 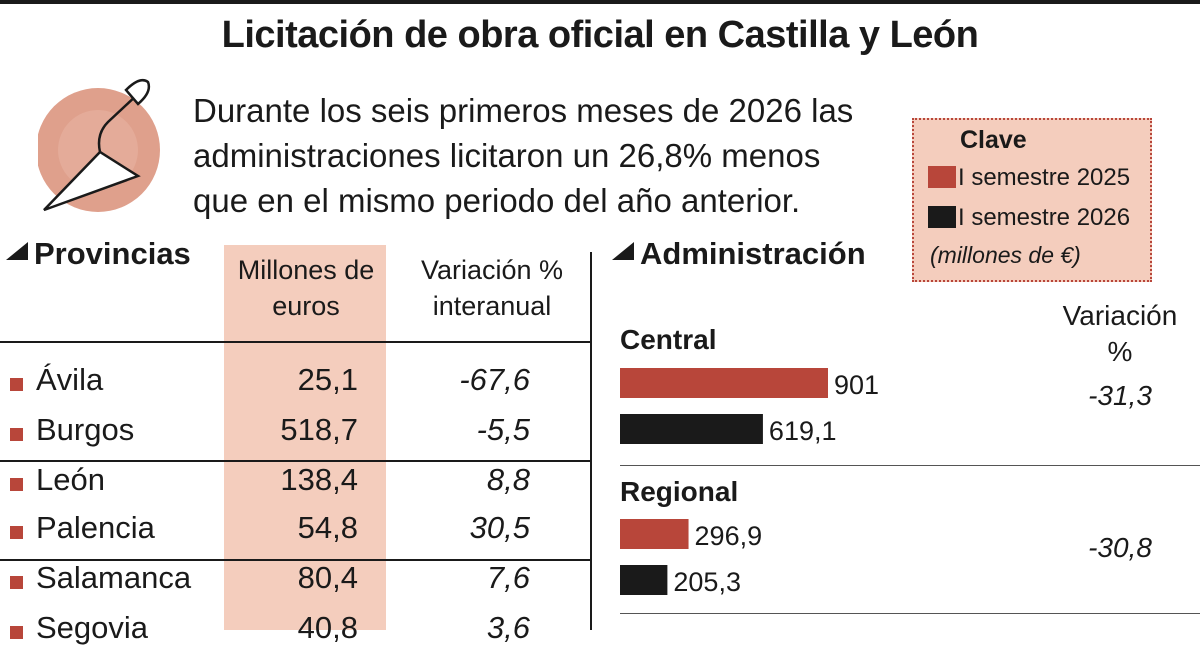 I want to click on administracion-heading: Administración, so click(x=739, y=254).